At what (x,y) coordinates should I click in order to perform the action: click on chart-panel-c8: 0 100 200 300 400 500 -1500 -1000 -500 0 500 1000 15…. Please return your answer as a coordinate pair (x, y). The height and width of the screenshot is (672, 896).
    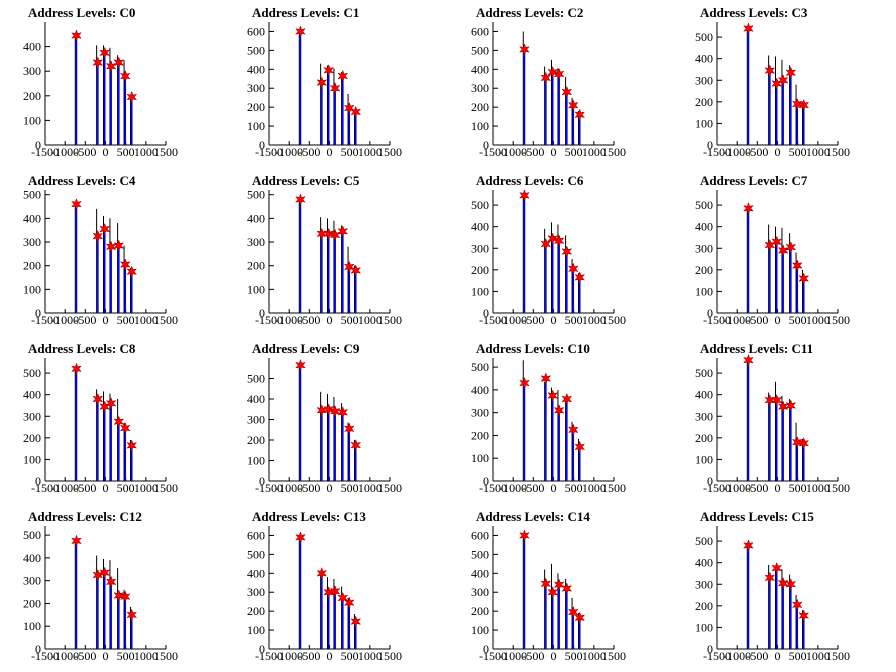
    Looking at the image, I should click on (112, 420).